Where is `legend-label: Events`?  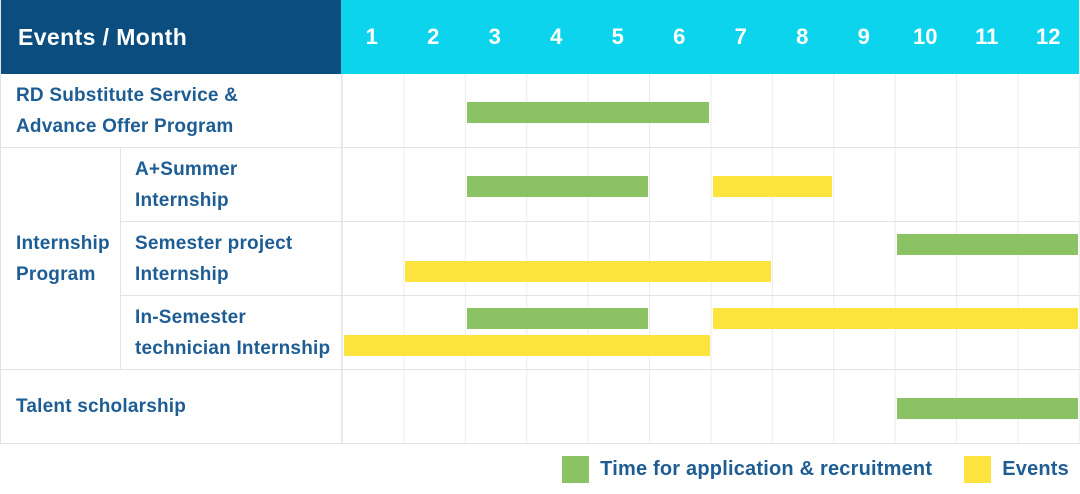
legend-label: Events is located at coordinates (1035, 468).